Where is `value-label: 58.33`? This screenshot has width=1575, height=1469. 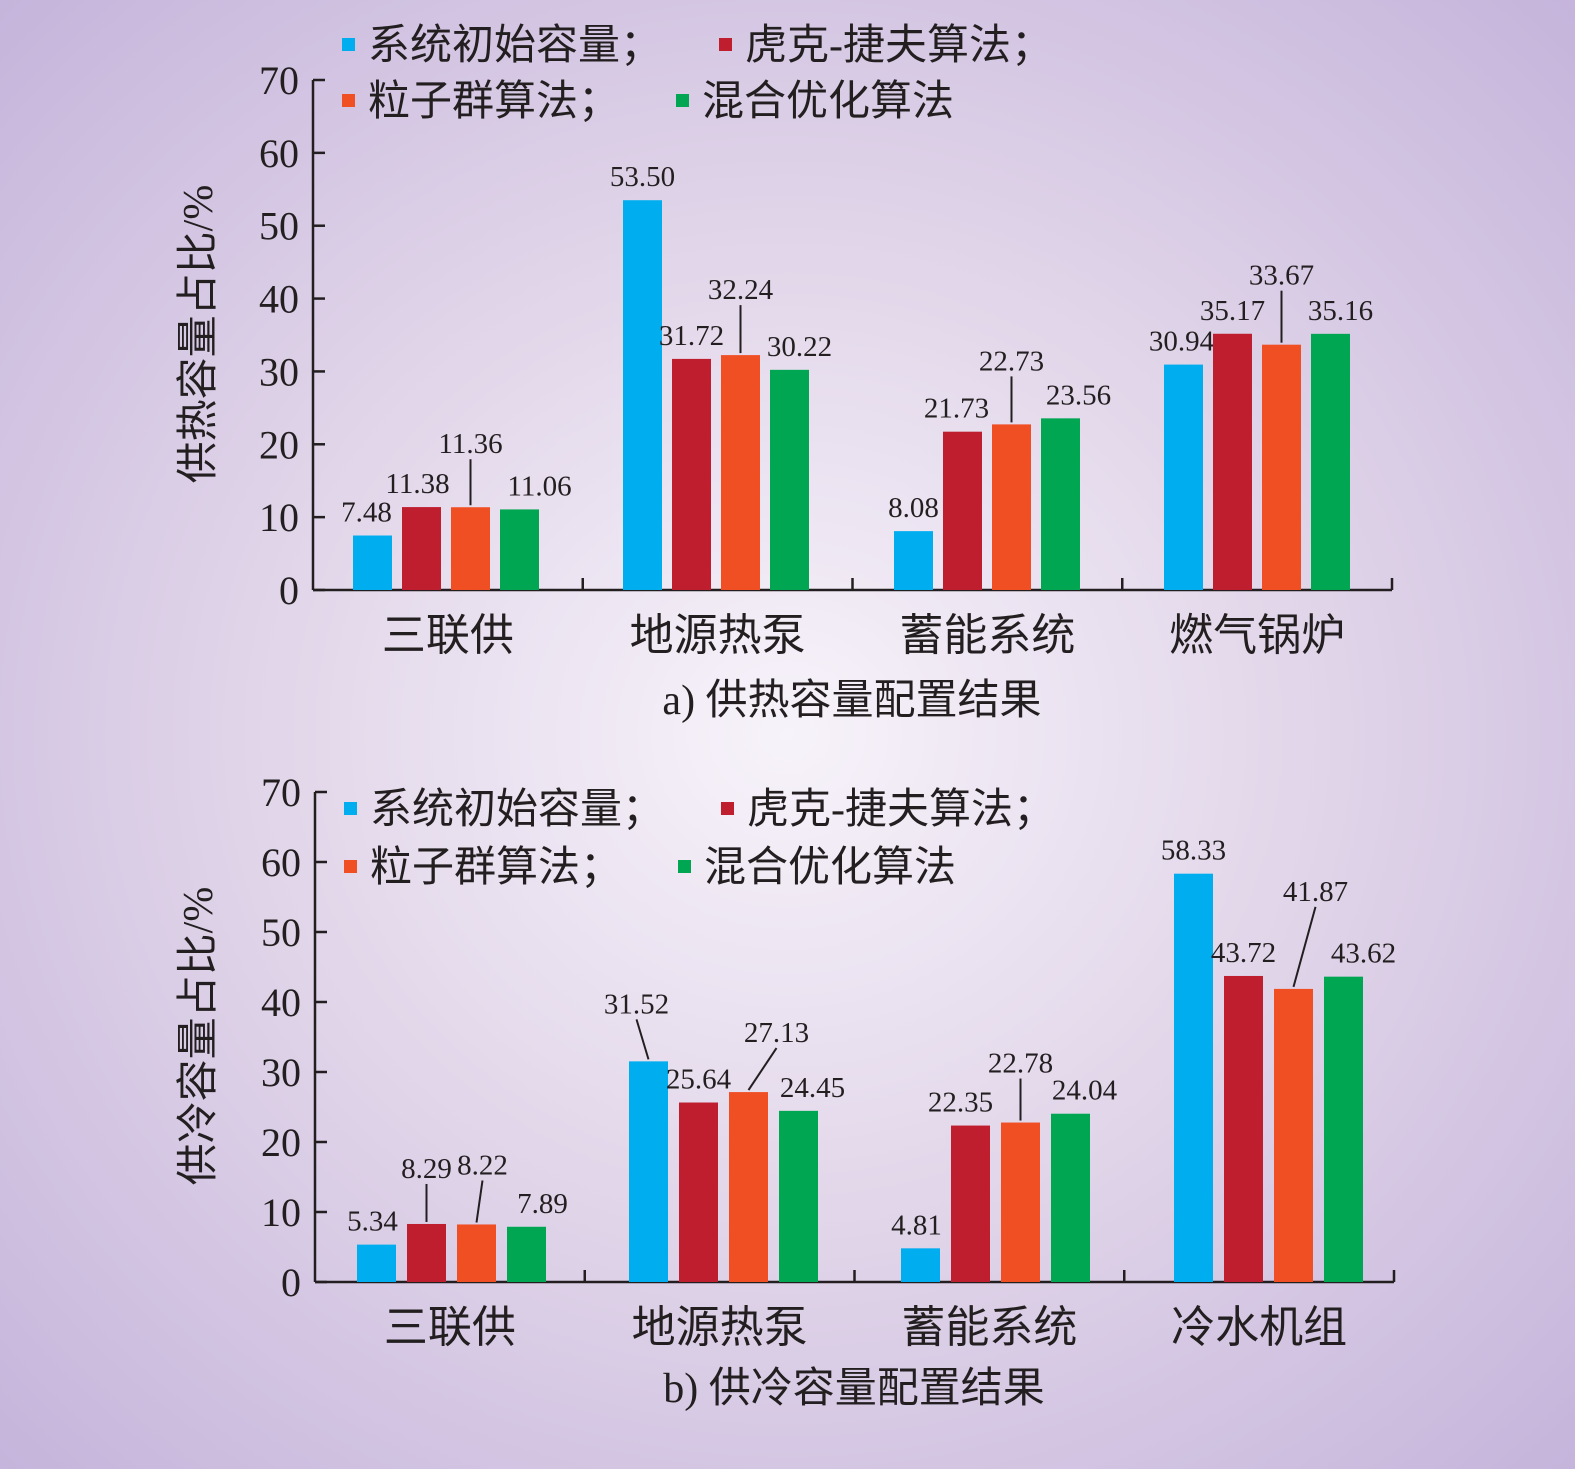
value-label: 58.33 is located at coordinates (1193, 851).